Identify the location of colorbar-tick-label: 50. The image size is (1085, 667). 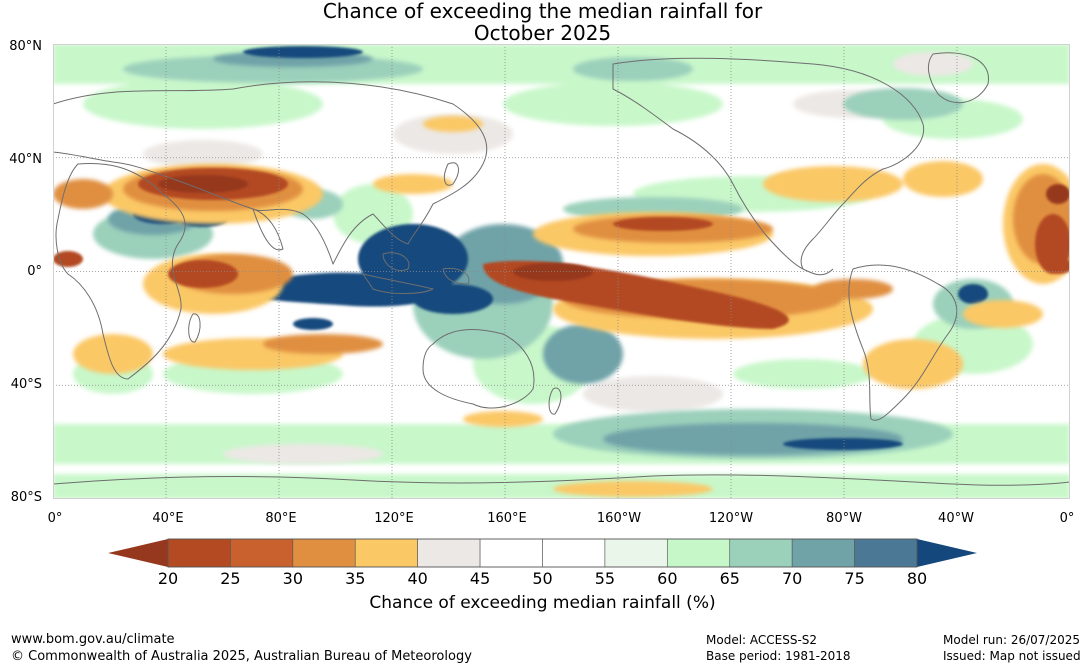
(542, 578).